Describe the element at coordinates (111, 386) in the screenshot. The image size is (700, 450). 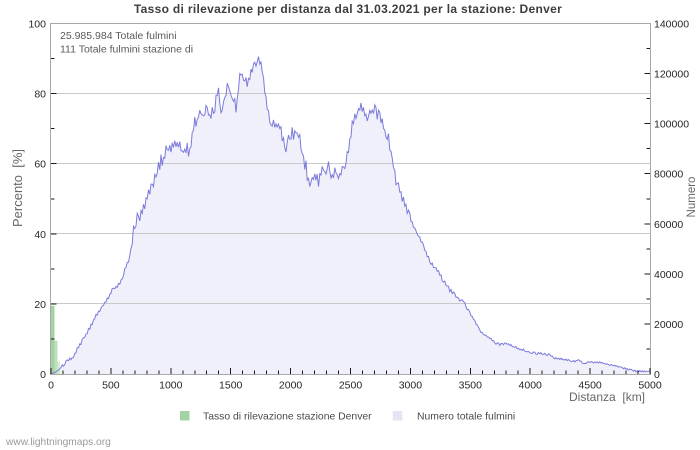
I see `svg-text: 500` at that location.